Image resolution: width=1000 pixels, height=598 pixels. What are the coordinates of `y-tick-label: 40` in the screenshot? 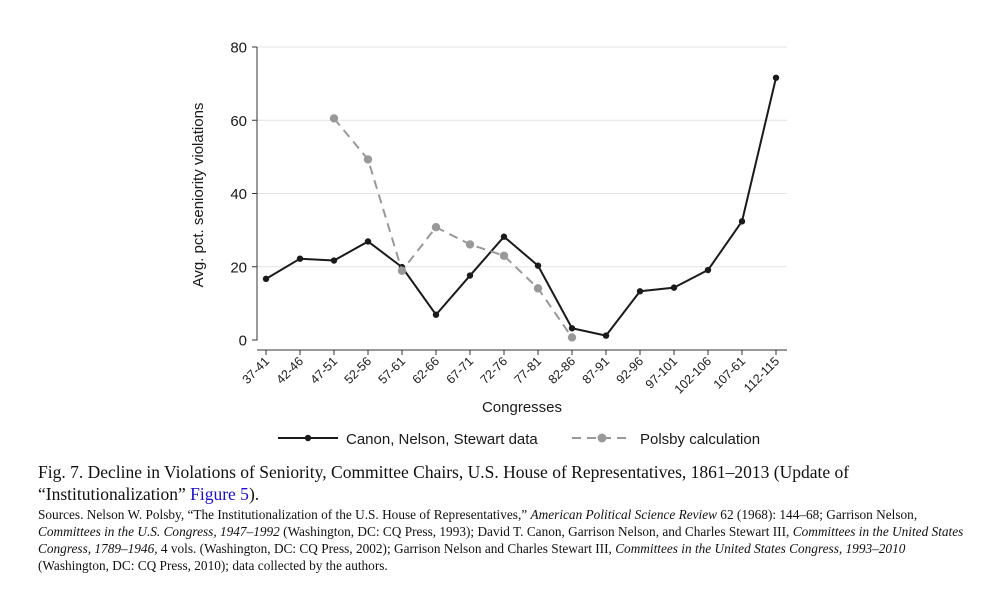 It's located at (238, 194).